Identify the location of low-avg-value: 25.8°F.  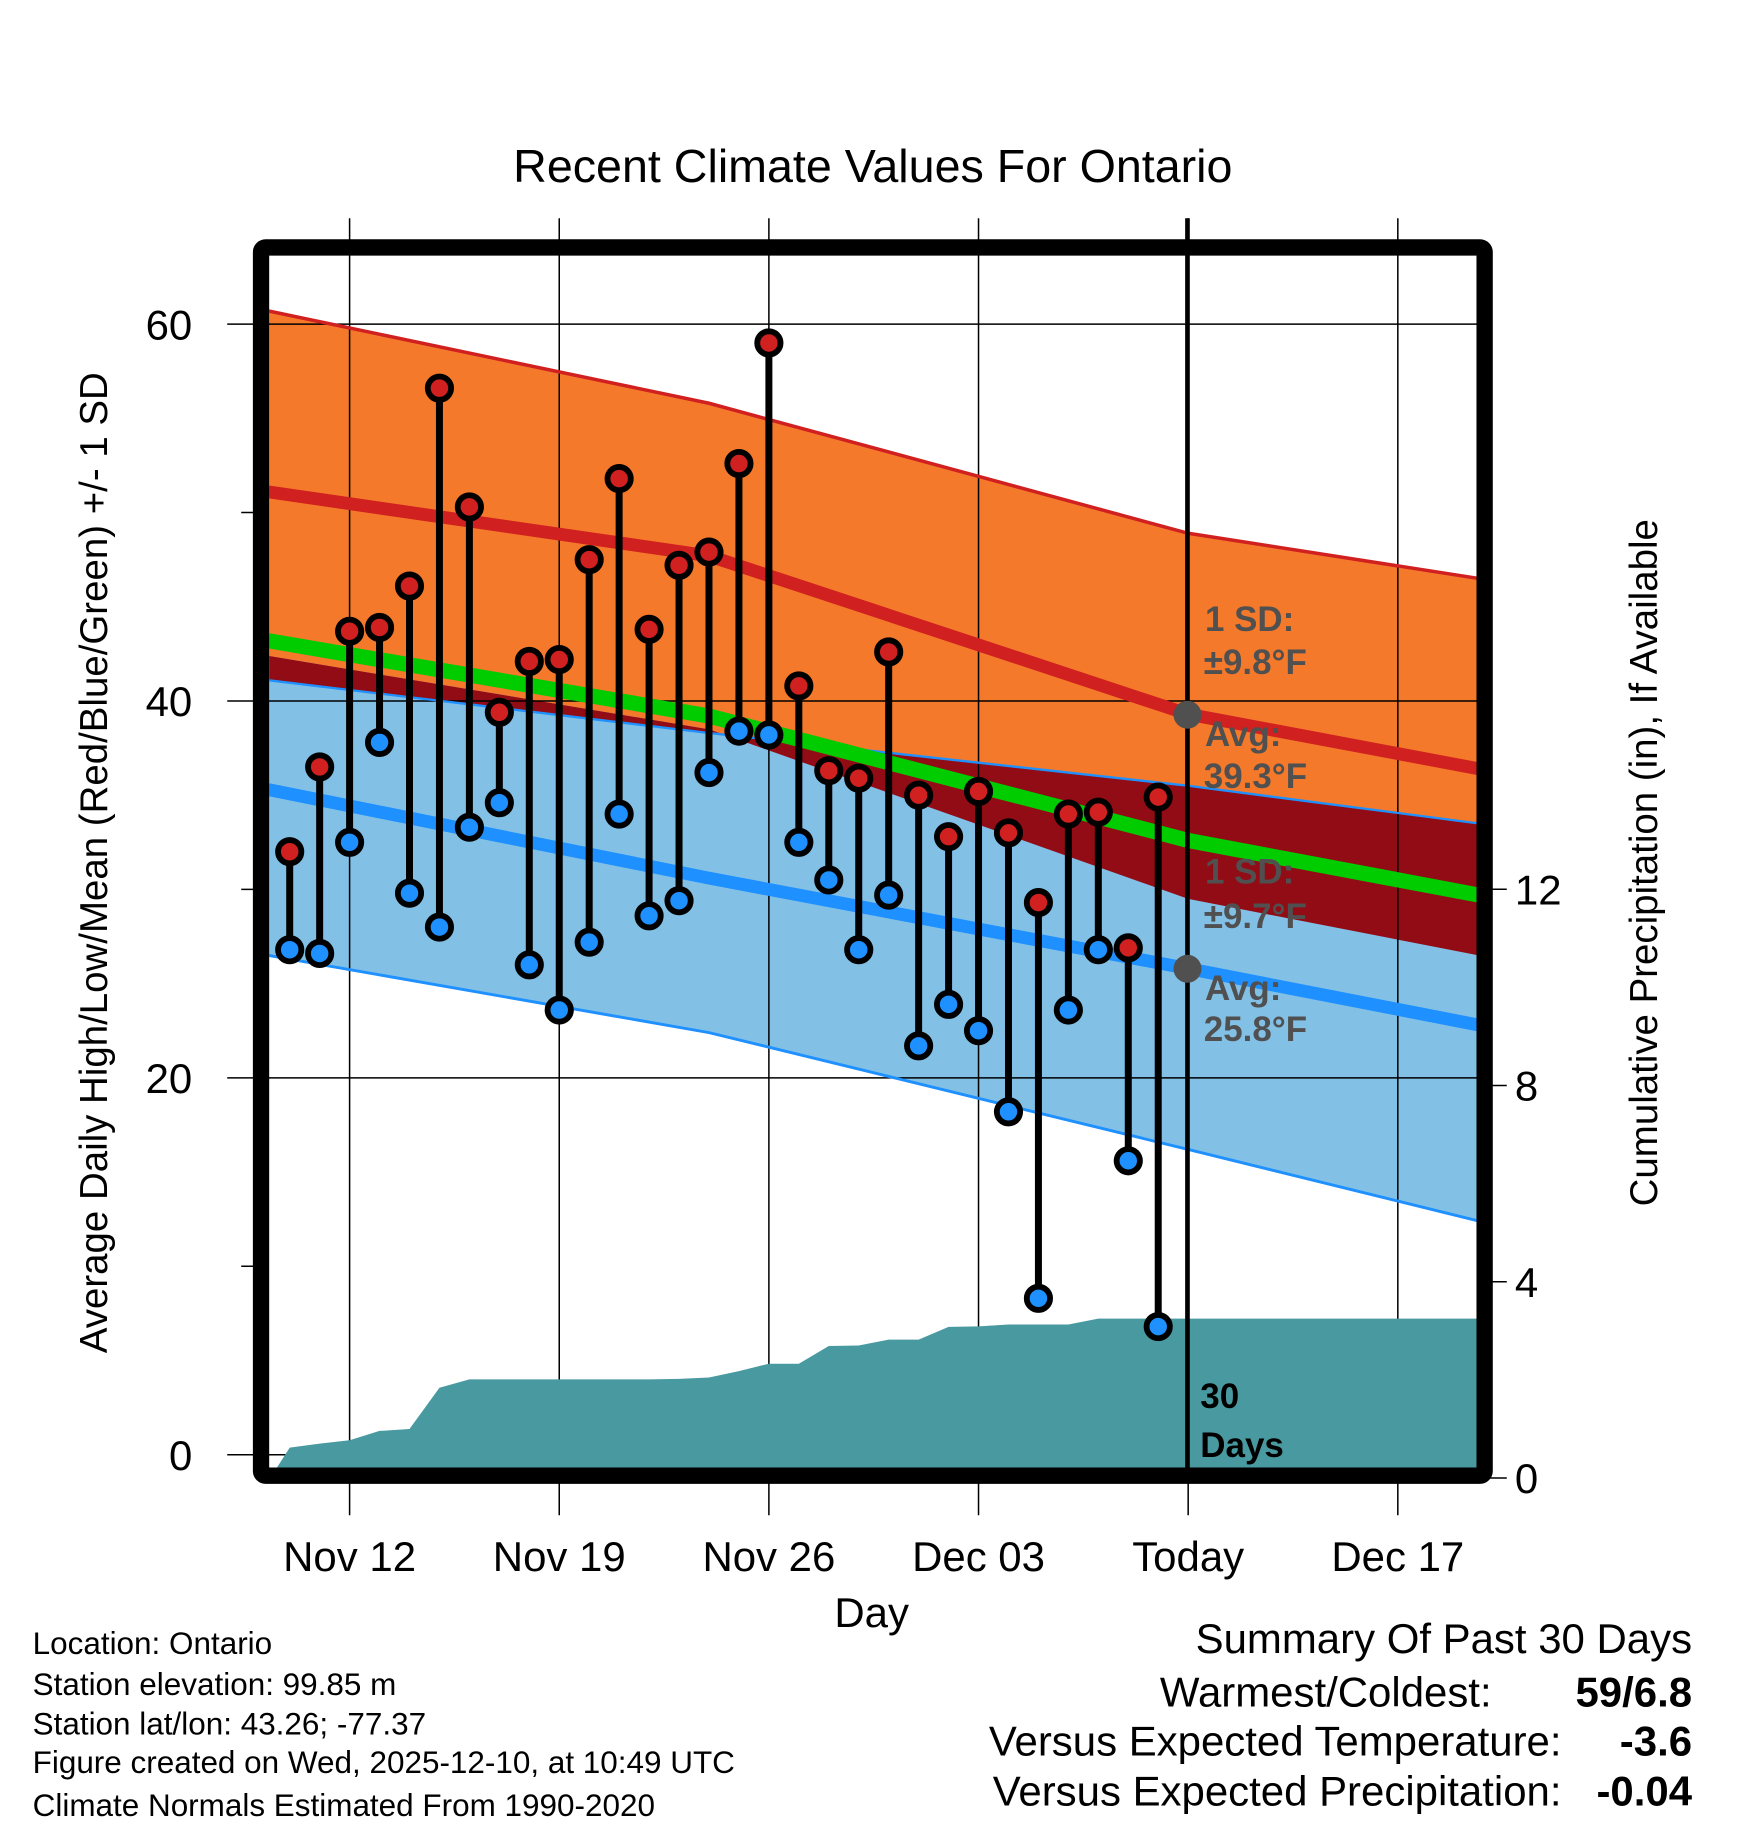
(1255, 1029).